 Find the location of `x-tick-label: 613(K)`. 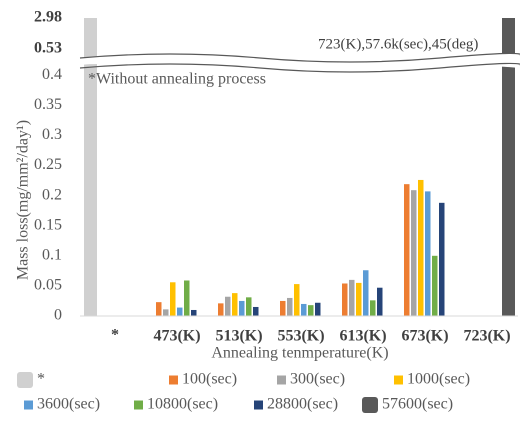

x-tick-label: 613(K) is located at coordinates (362, 336).